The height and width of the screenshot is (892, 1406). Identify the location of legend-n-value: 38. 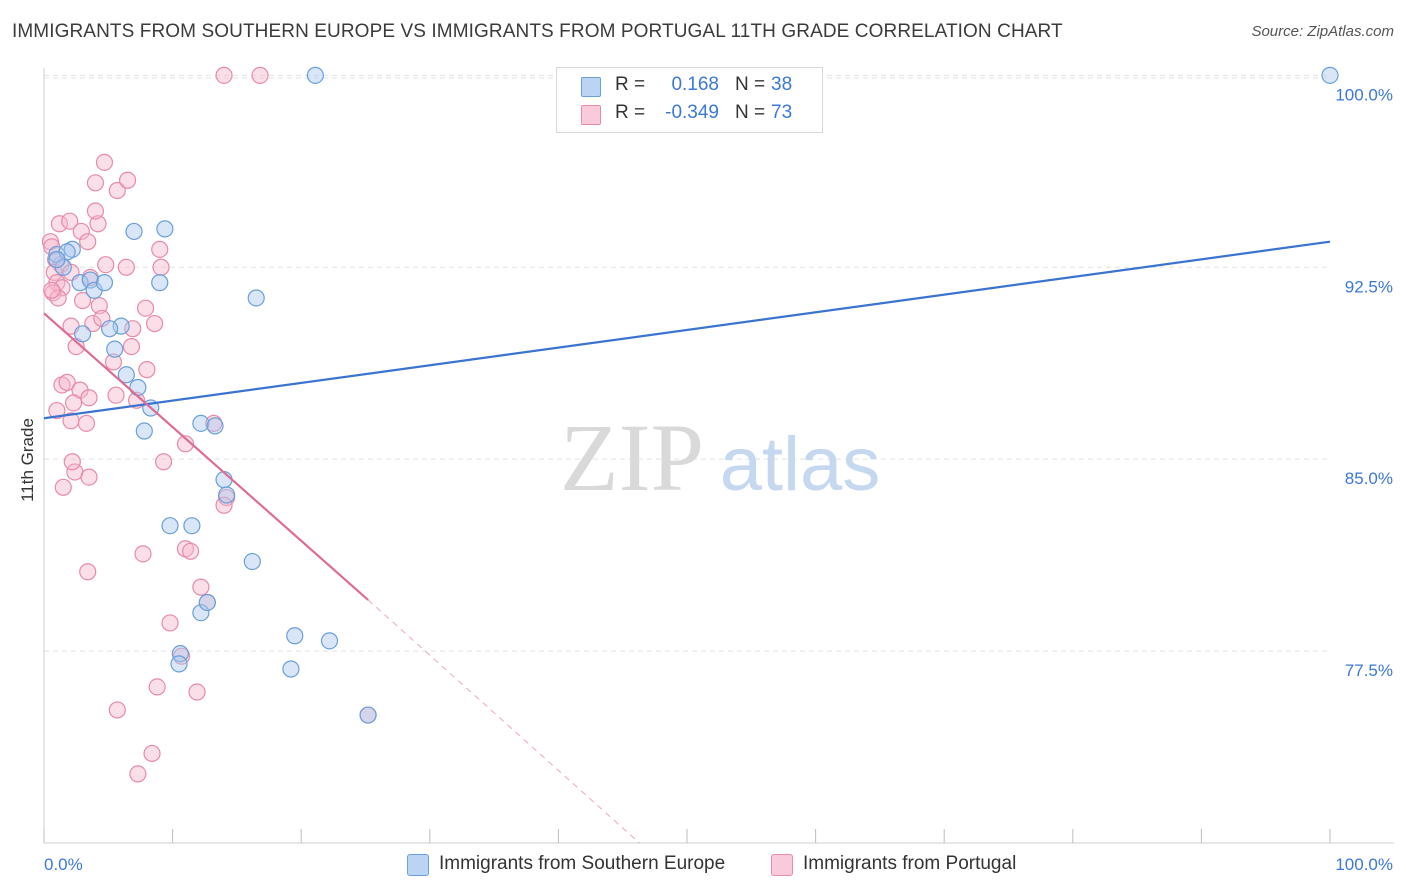
(782, 84).